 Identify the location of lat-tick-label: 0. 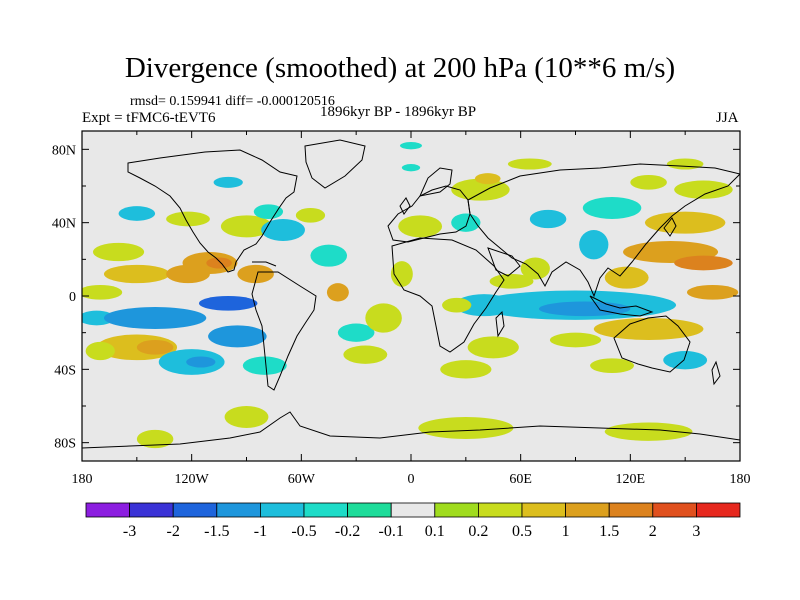
(72, 297).